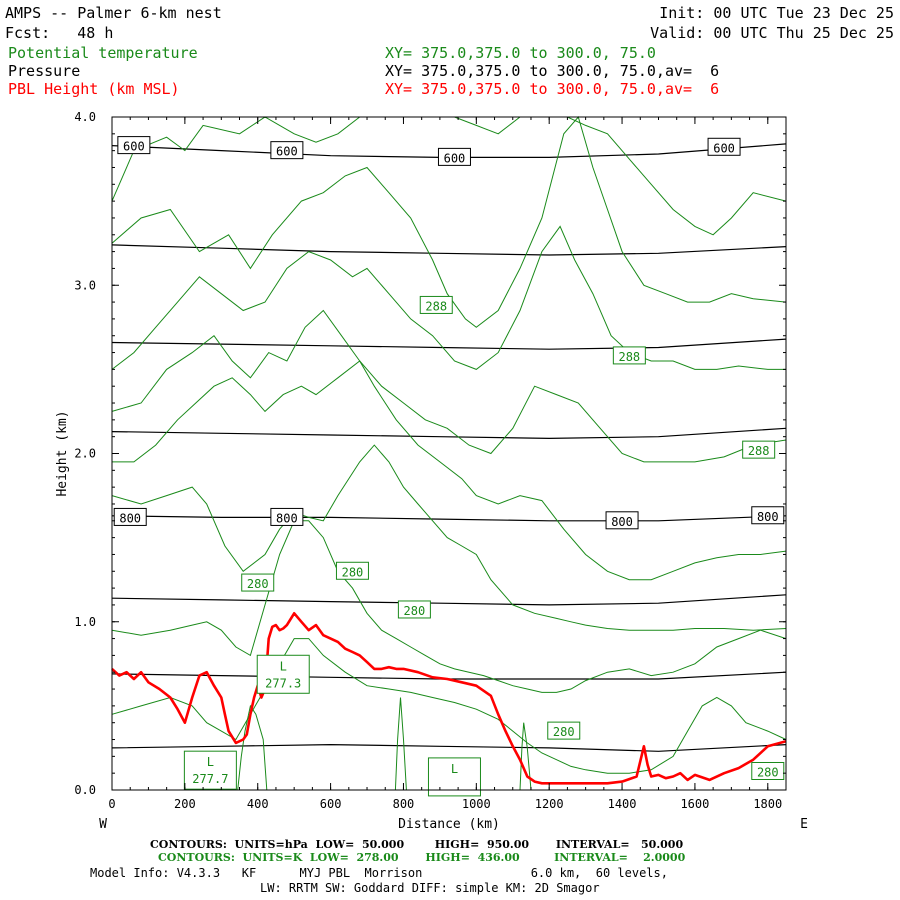 The image size is (900, 900). I want to click on pressure-label-6-text: 800, so click(622, 522).